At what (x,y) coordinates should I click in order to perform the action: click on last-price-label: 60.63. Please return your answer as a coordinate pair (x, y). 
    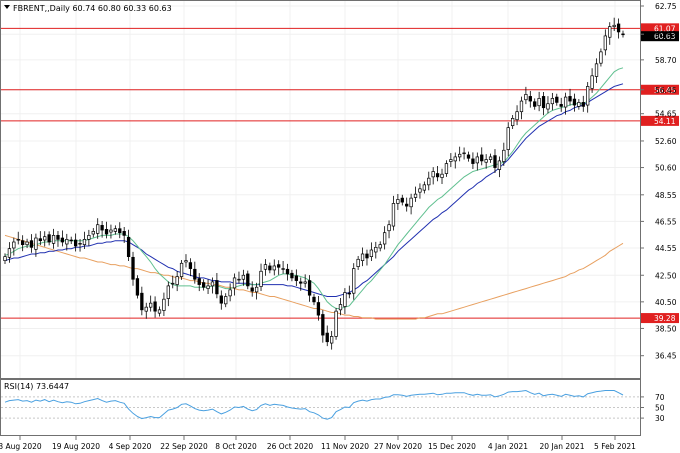
    Looking at the image, I should click on (665, 36).